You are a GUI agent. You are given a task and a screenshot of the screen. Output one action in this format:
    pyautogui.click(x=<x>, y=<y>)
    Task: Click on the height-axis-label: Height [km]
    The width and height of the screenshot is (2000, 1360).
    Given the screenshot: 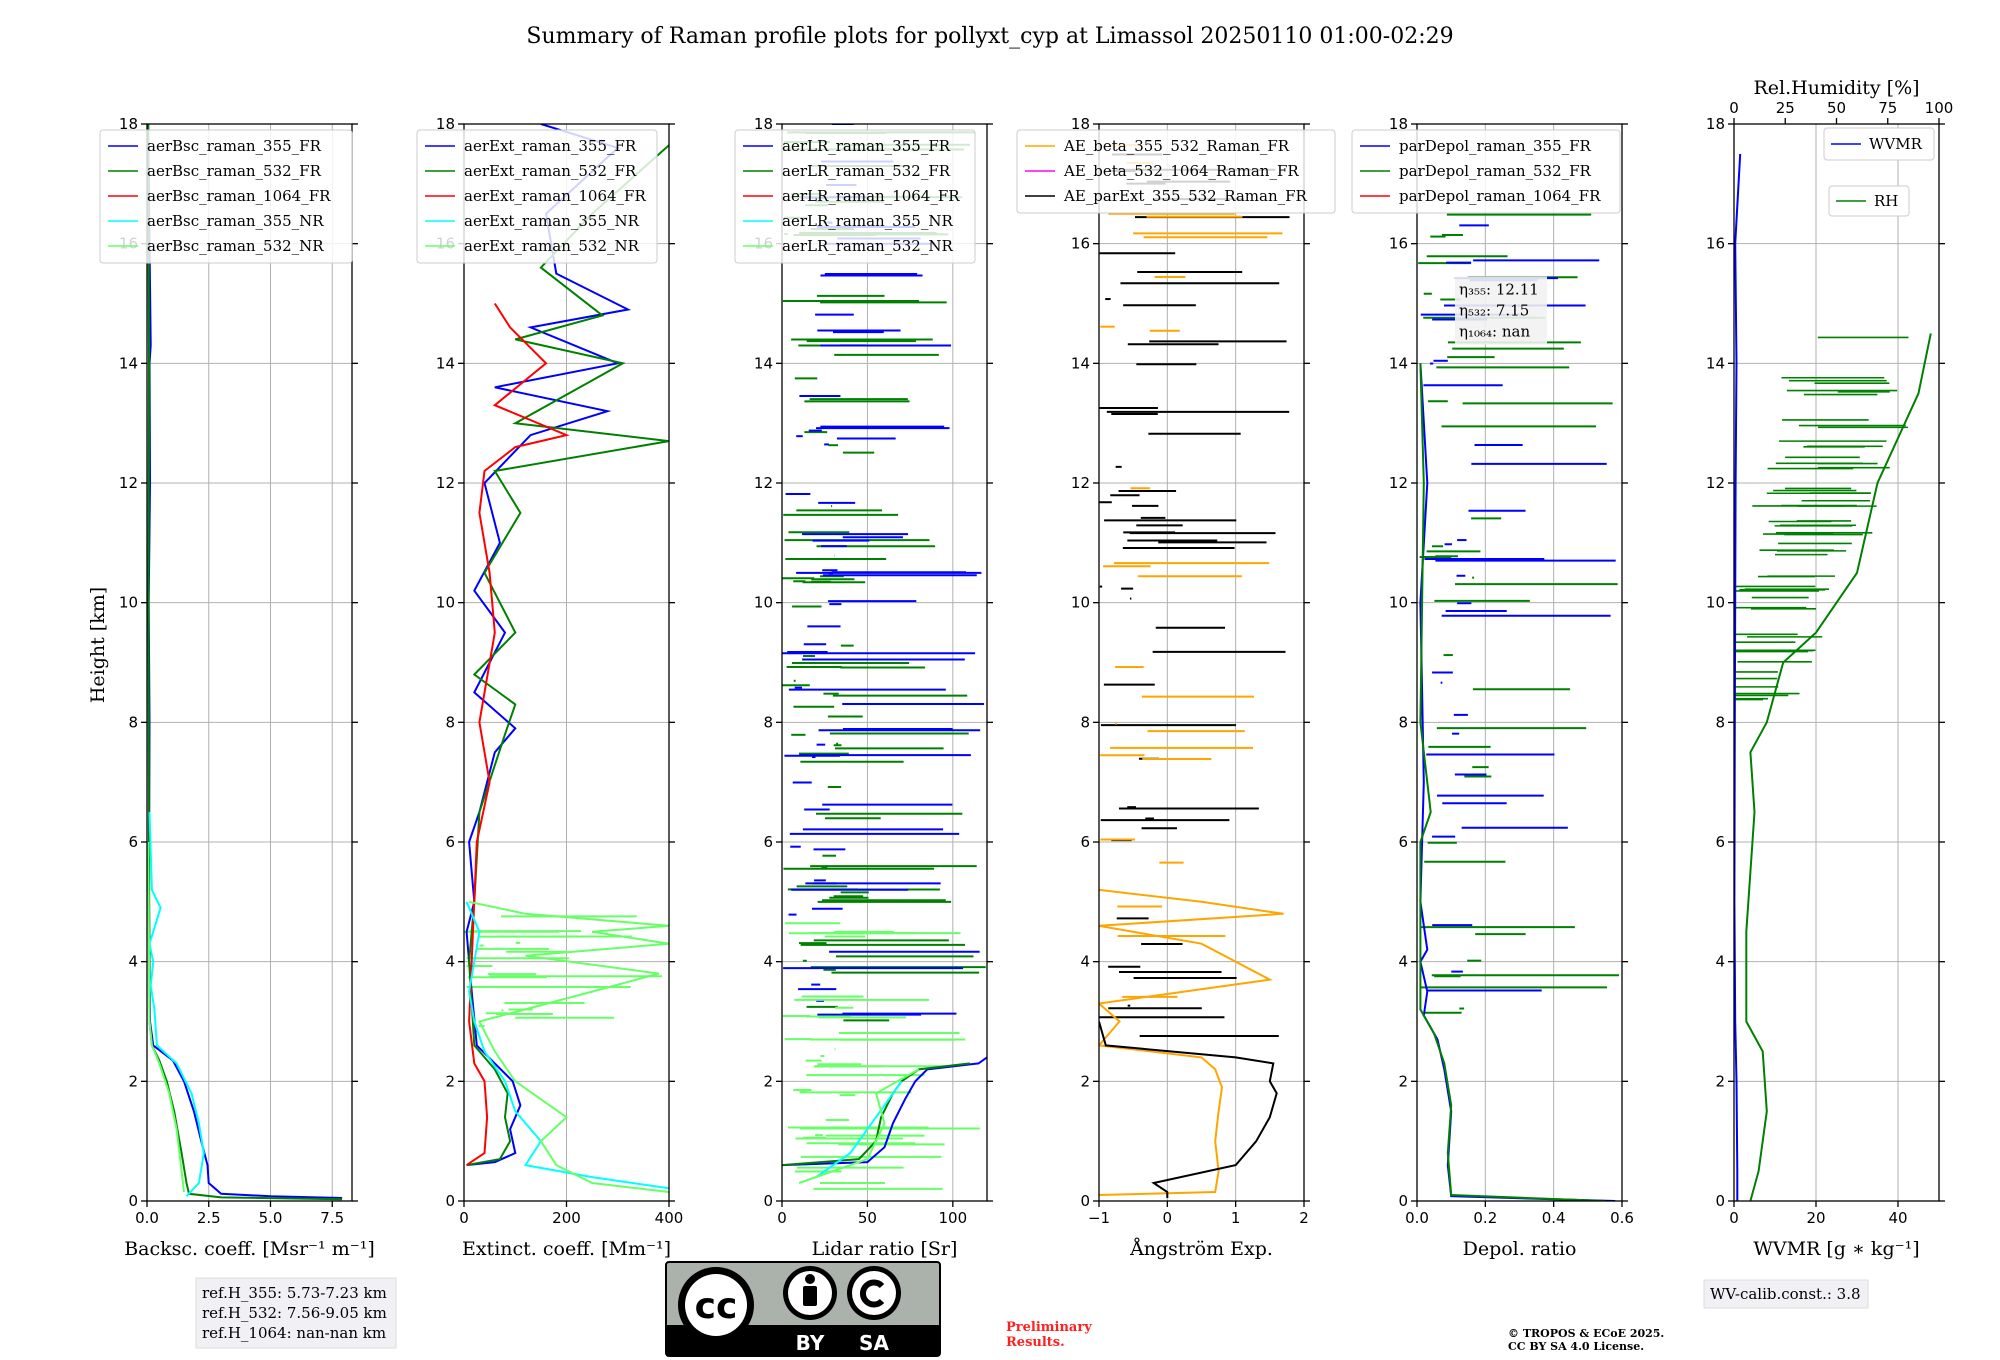 What is the action you would take?
    pyautogui.click(x=98, y=645)
    